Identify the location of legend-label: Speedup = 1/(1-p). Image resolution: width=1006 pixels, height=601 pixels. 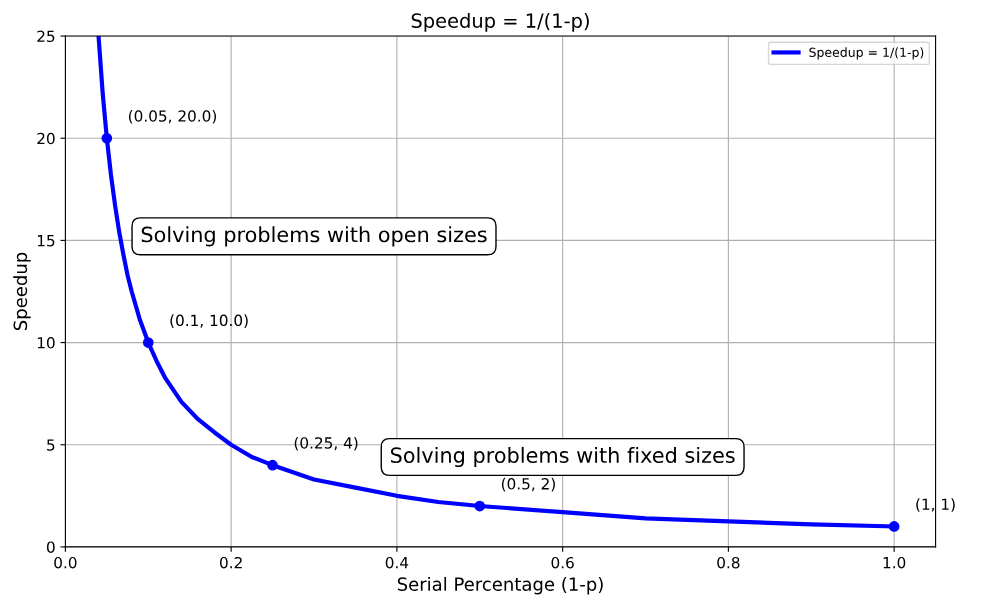
(866, 53).